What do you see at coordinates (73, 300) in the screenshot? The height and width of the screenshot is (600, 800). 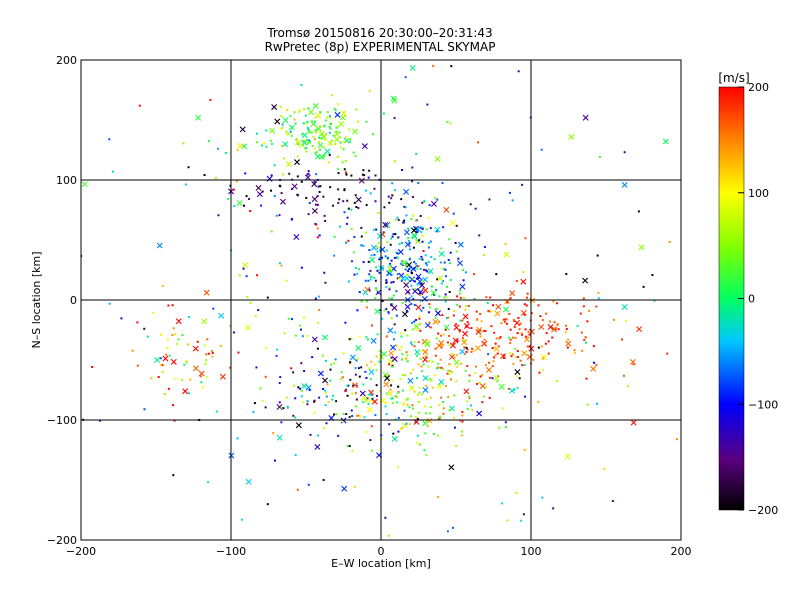 I see `y-tick-label: 0` at bounding box center [73, 300].